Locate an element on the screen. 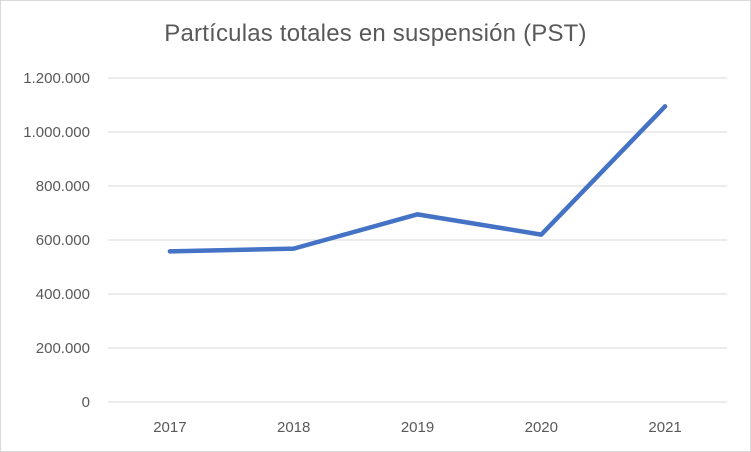 The width and height of the screenshot is (751, 452). y-tick-label: 800.000 is located at coordinates (63, 186).